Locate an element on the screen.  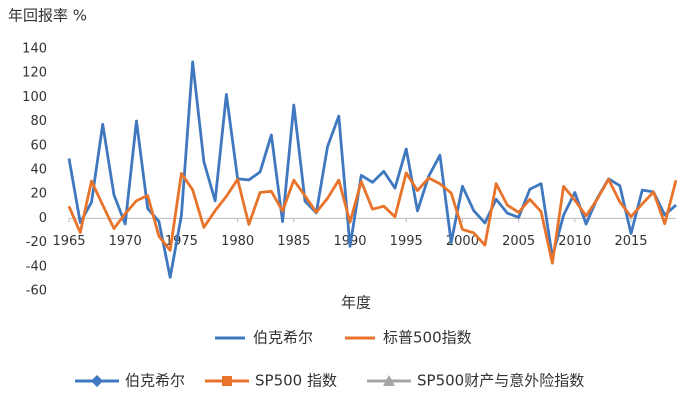
y-tick-label: -20 is located at coordinates (36, 242).